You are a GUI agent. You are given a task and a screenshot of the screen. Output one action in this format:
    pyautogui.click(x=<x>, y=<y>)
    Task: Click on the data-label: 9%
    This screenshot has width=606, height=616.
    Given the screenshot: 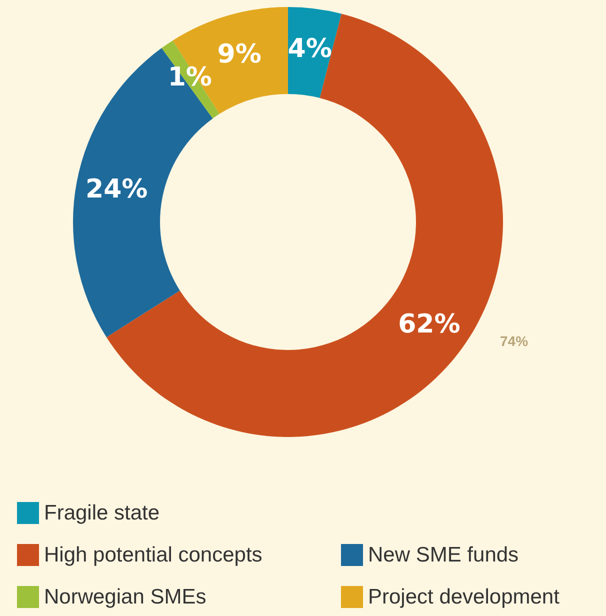 What is the action you would take?
    pyautogui.click(x=239, y=54)
    